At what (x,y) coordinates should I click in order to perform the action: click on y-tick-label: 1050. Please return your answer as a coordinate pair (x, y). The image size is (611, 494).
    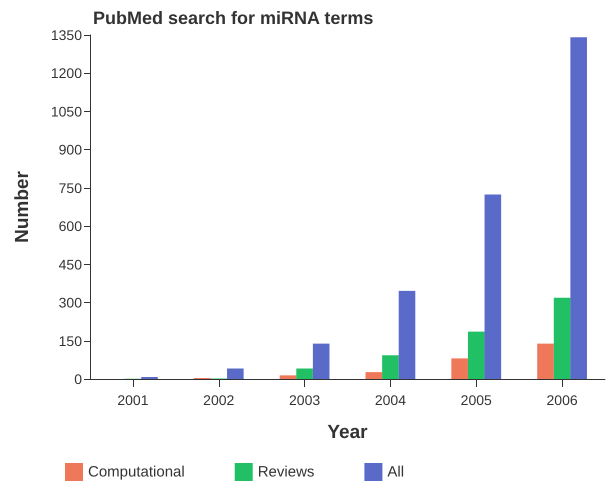
    Looking at the image, I should click on (66, 111).